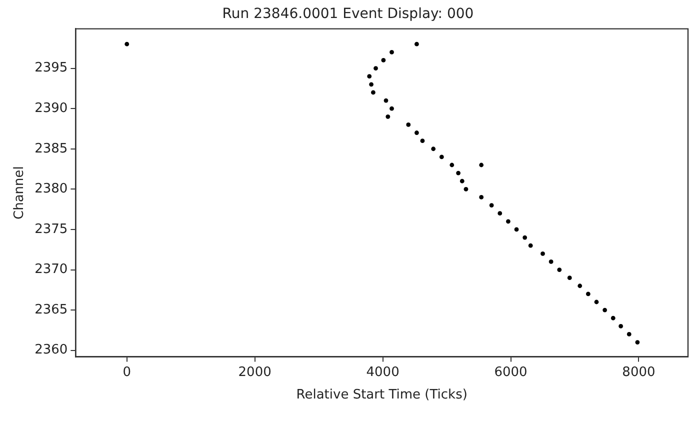 Image resolution: width=696 pixels, height=437 pixels. What do you see at coordinates (20, 193) in the screenshot?
I see `y-axis-title: Channel` at bounding box center [20, 193].